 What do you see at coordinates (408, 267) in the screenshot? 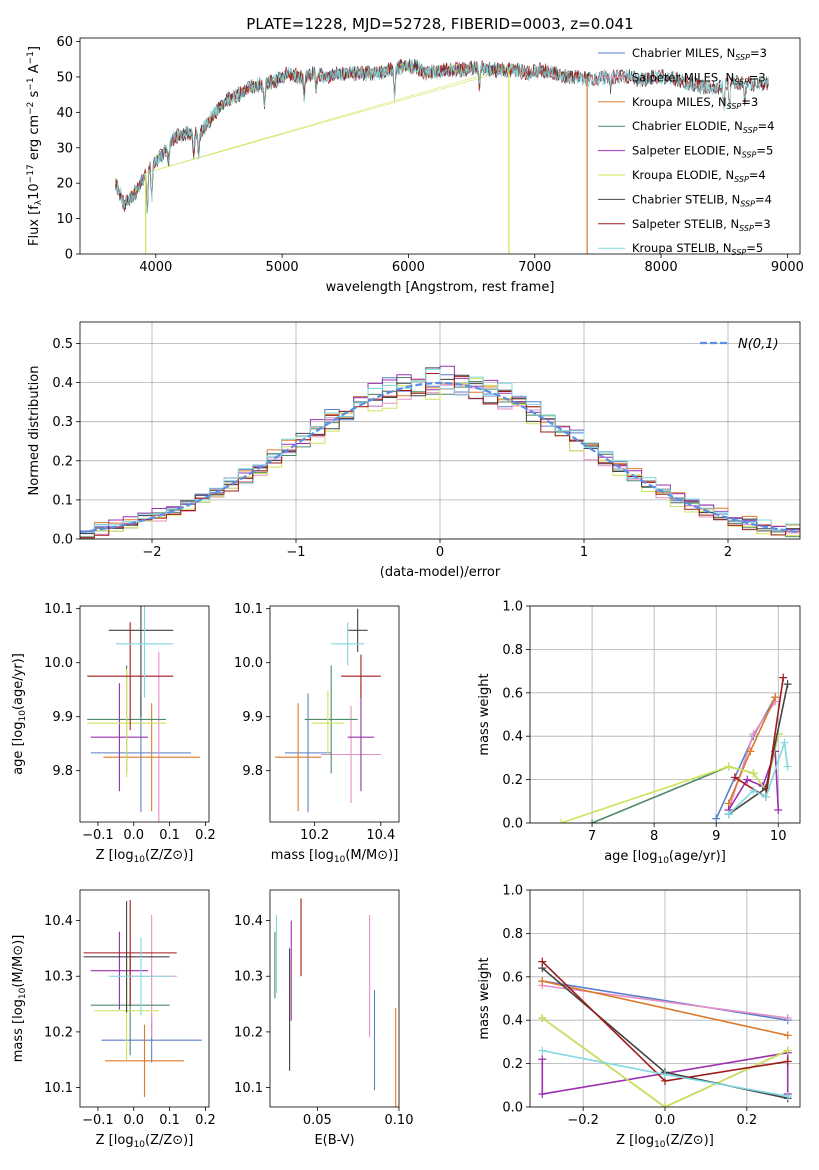
I see `x-tick-label: 6000` at bounding box center [408, 267].